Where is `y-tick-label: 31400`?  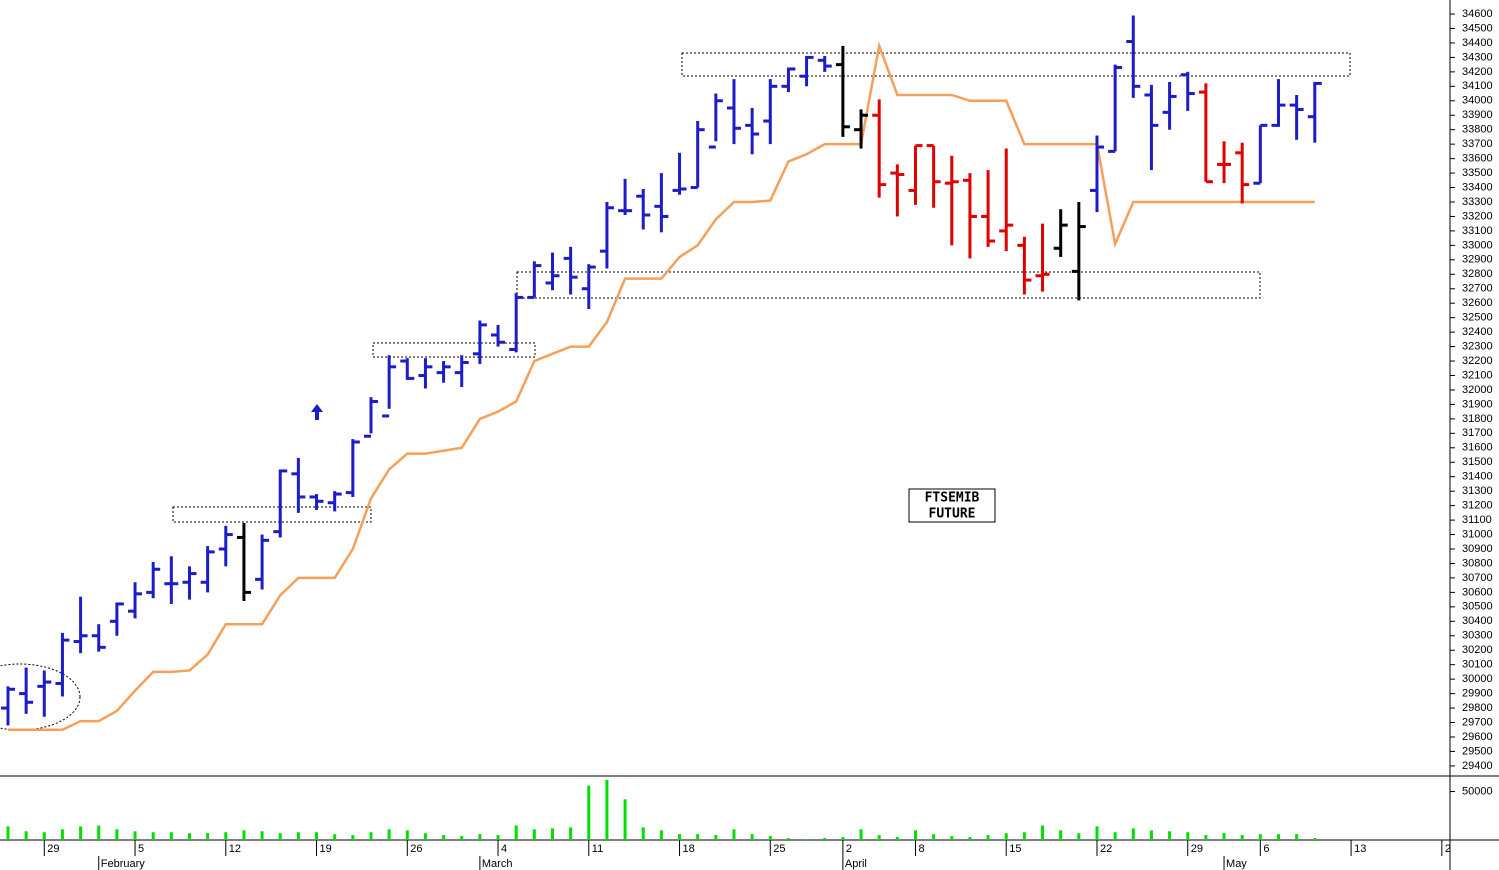 y-tick-label: 31400 is located at coordinates (1477, 477).